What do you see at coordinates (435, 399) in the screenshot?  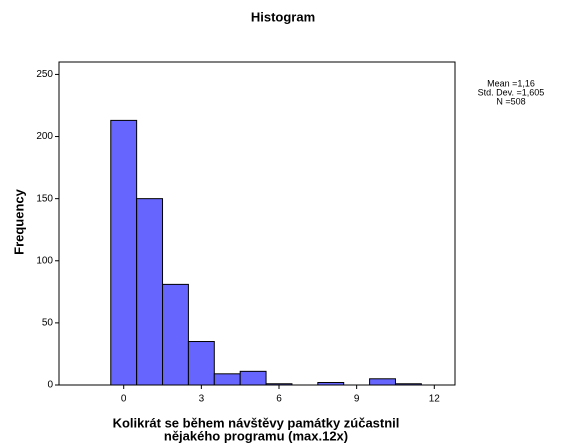 I see `x-tick-label: 12` at bounding box center [435, 399].